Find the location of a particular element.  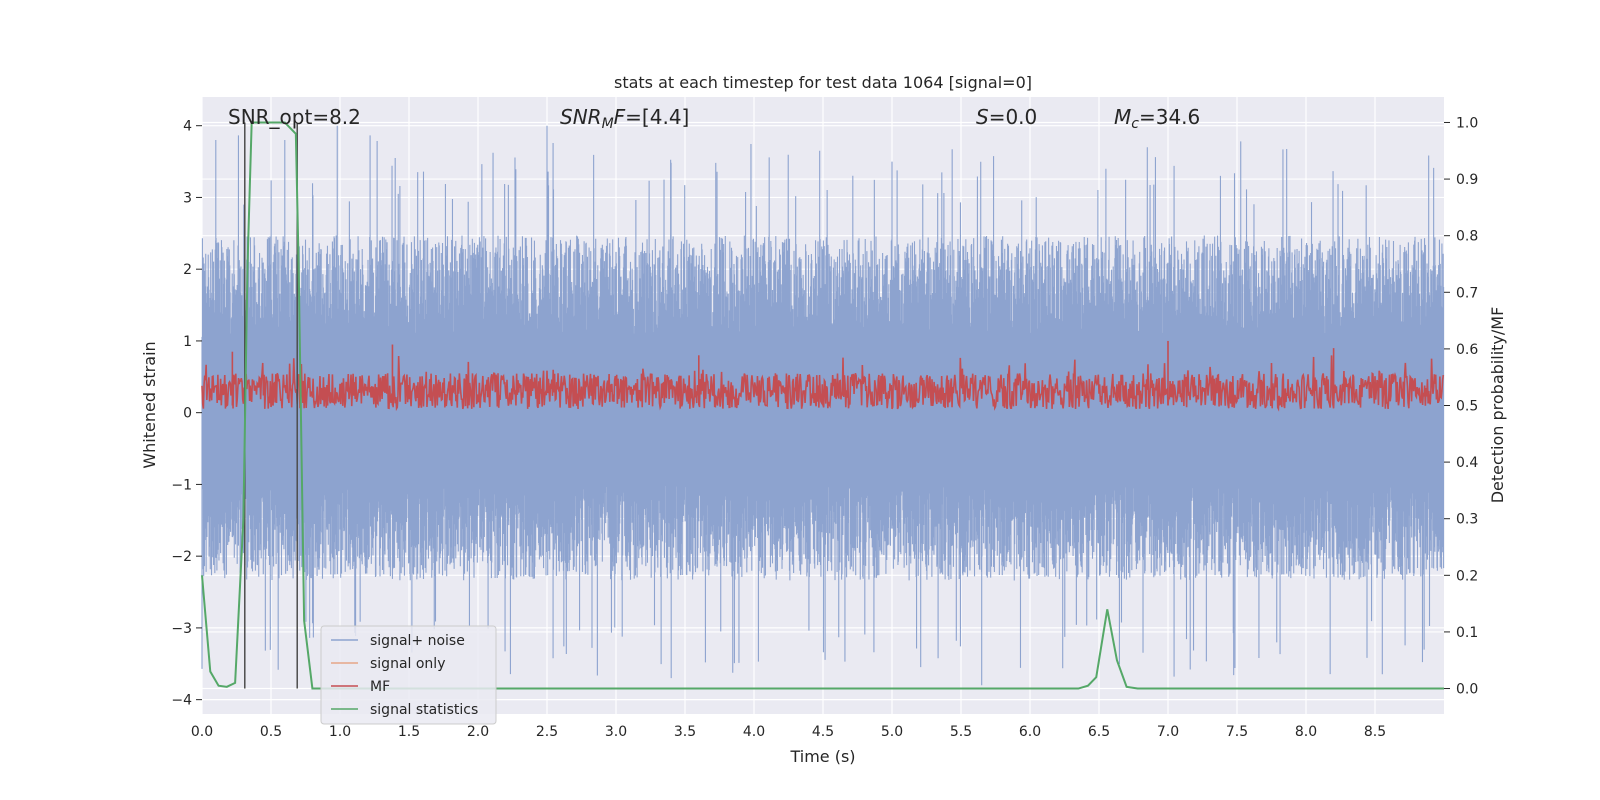

y-right-tick-label: 0.1 is located at coordinates (1467, 633).